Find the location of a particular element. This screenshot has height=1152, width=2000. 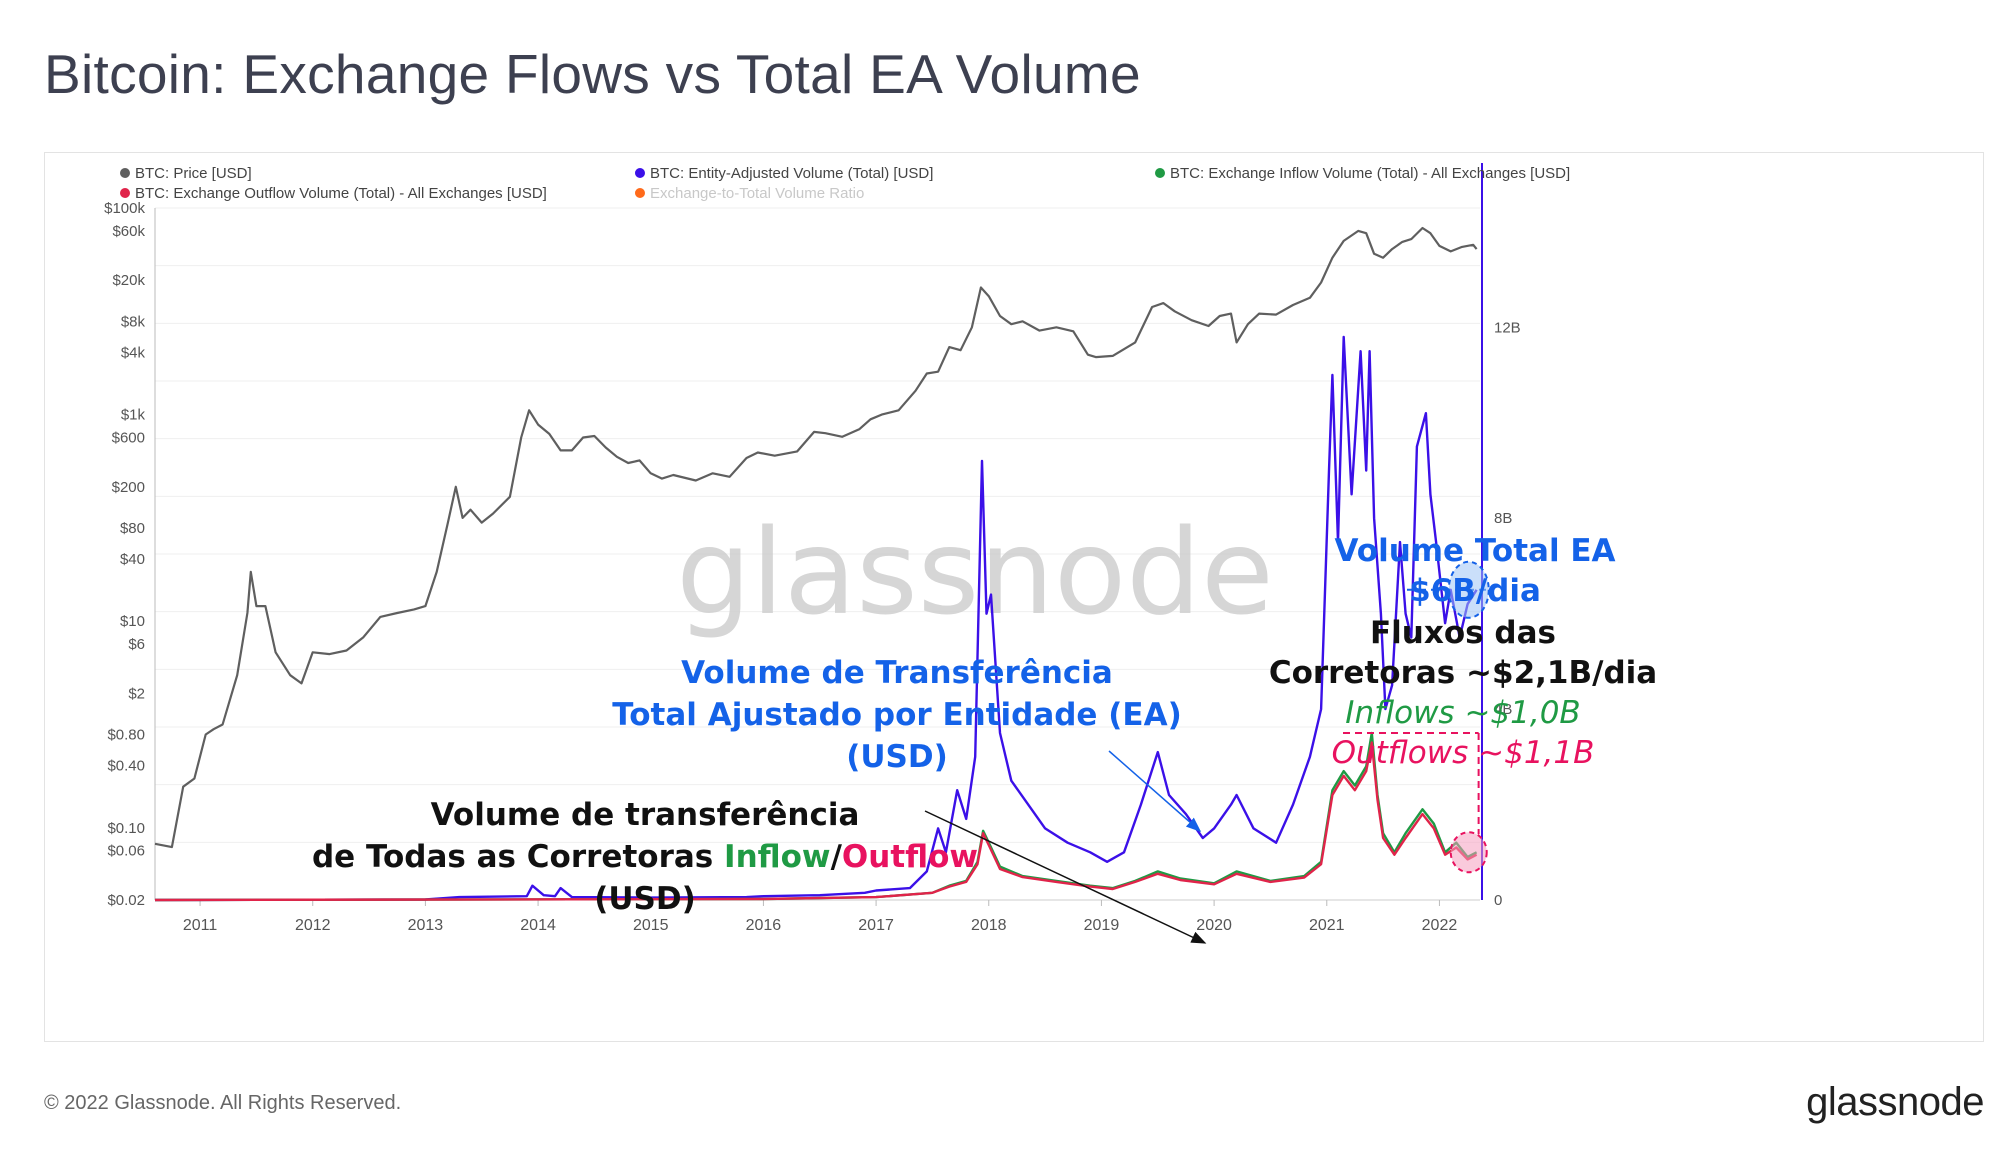

inflows-value: Inflows ~$1,0B is located at coordinates (1462, 713).